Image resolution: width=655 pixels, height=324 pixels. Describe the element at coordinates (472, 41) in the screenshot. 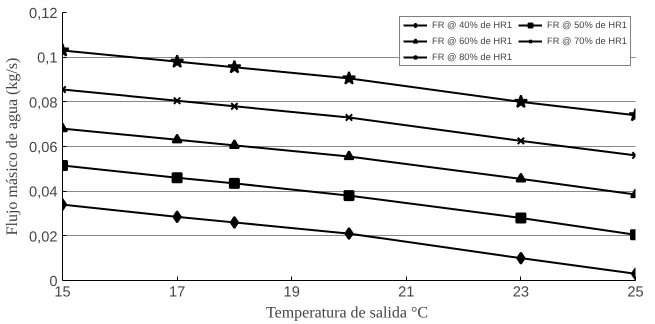

I see `legend-label: FR @ 60% de HR1` at that location.